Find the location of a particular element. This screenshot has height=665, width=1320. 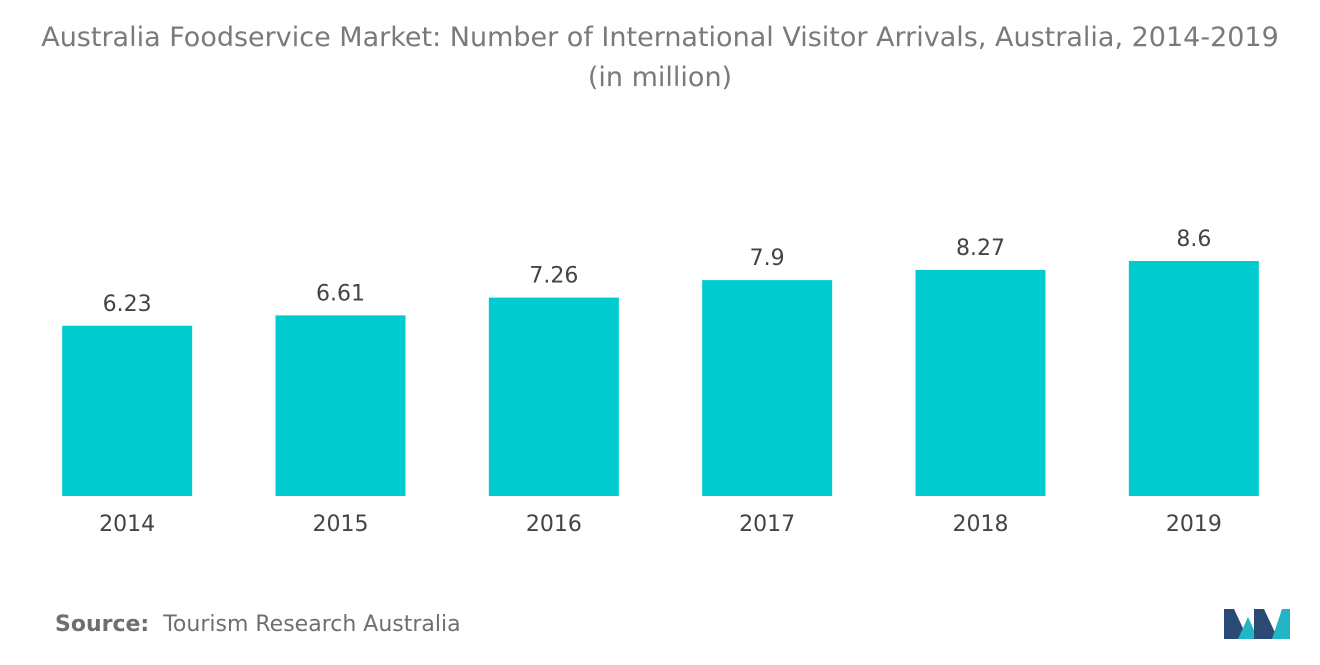

x-tick-label-2019: 2019 is located at coordinates (1194, 524).